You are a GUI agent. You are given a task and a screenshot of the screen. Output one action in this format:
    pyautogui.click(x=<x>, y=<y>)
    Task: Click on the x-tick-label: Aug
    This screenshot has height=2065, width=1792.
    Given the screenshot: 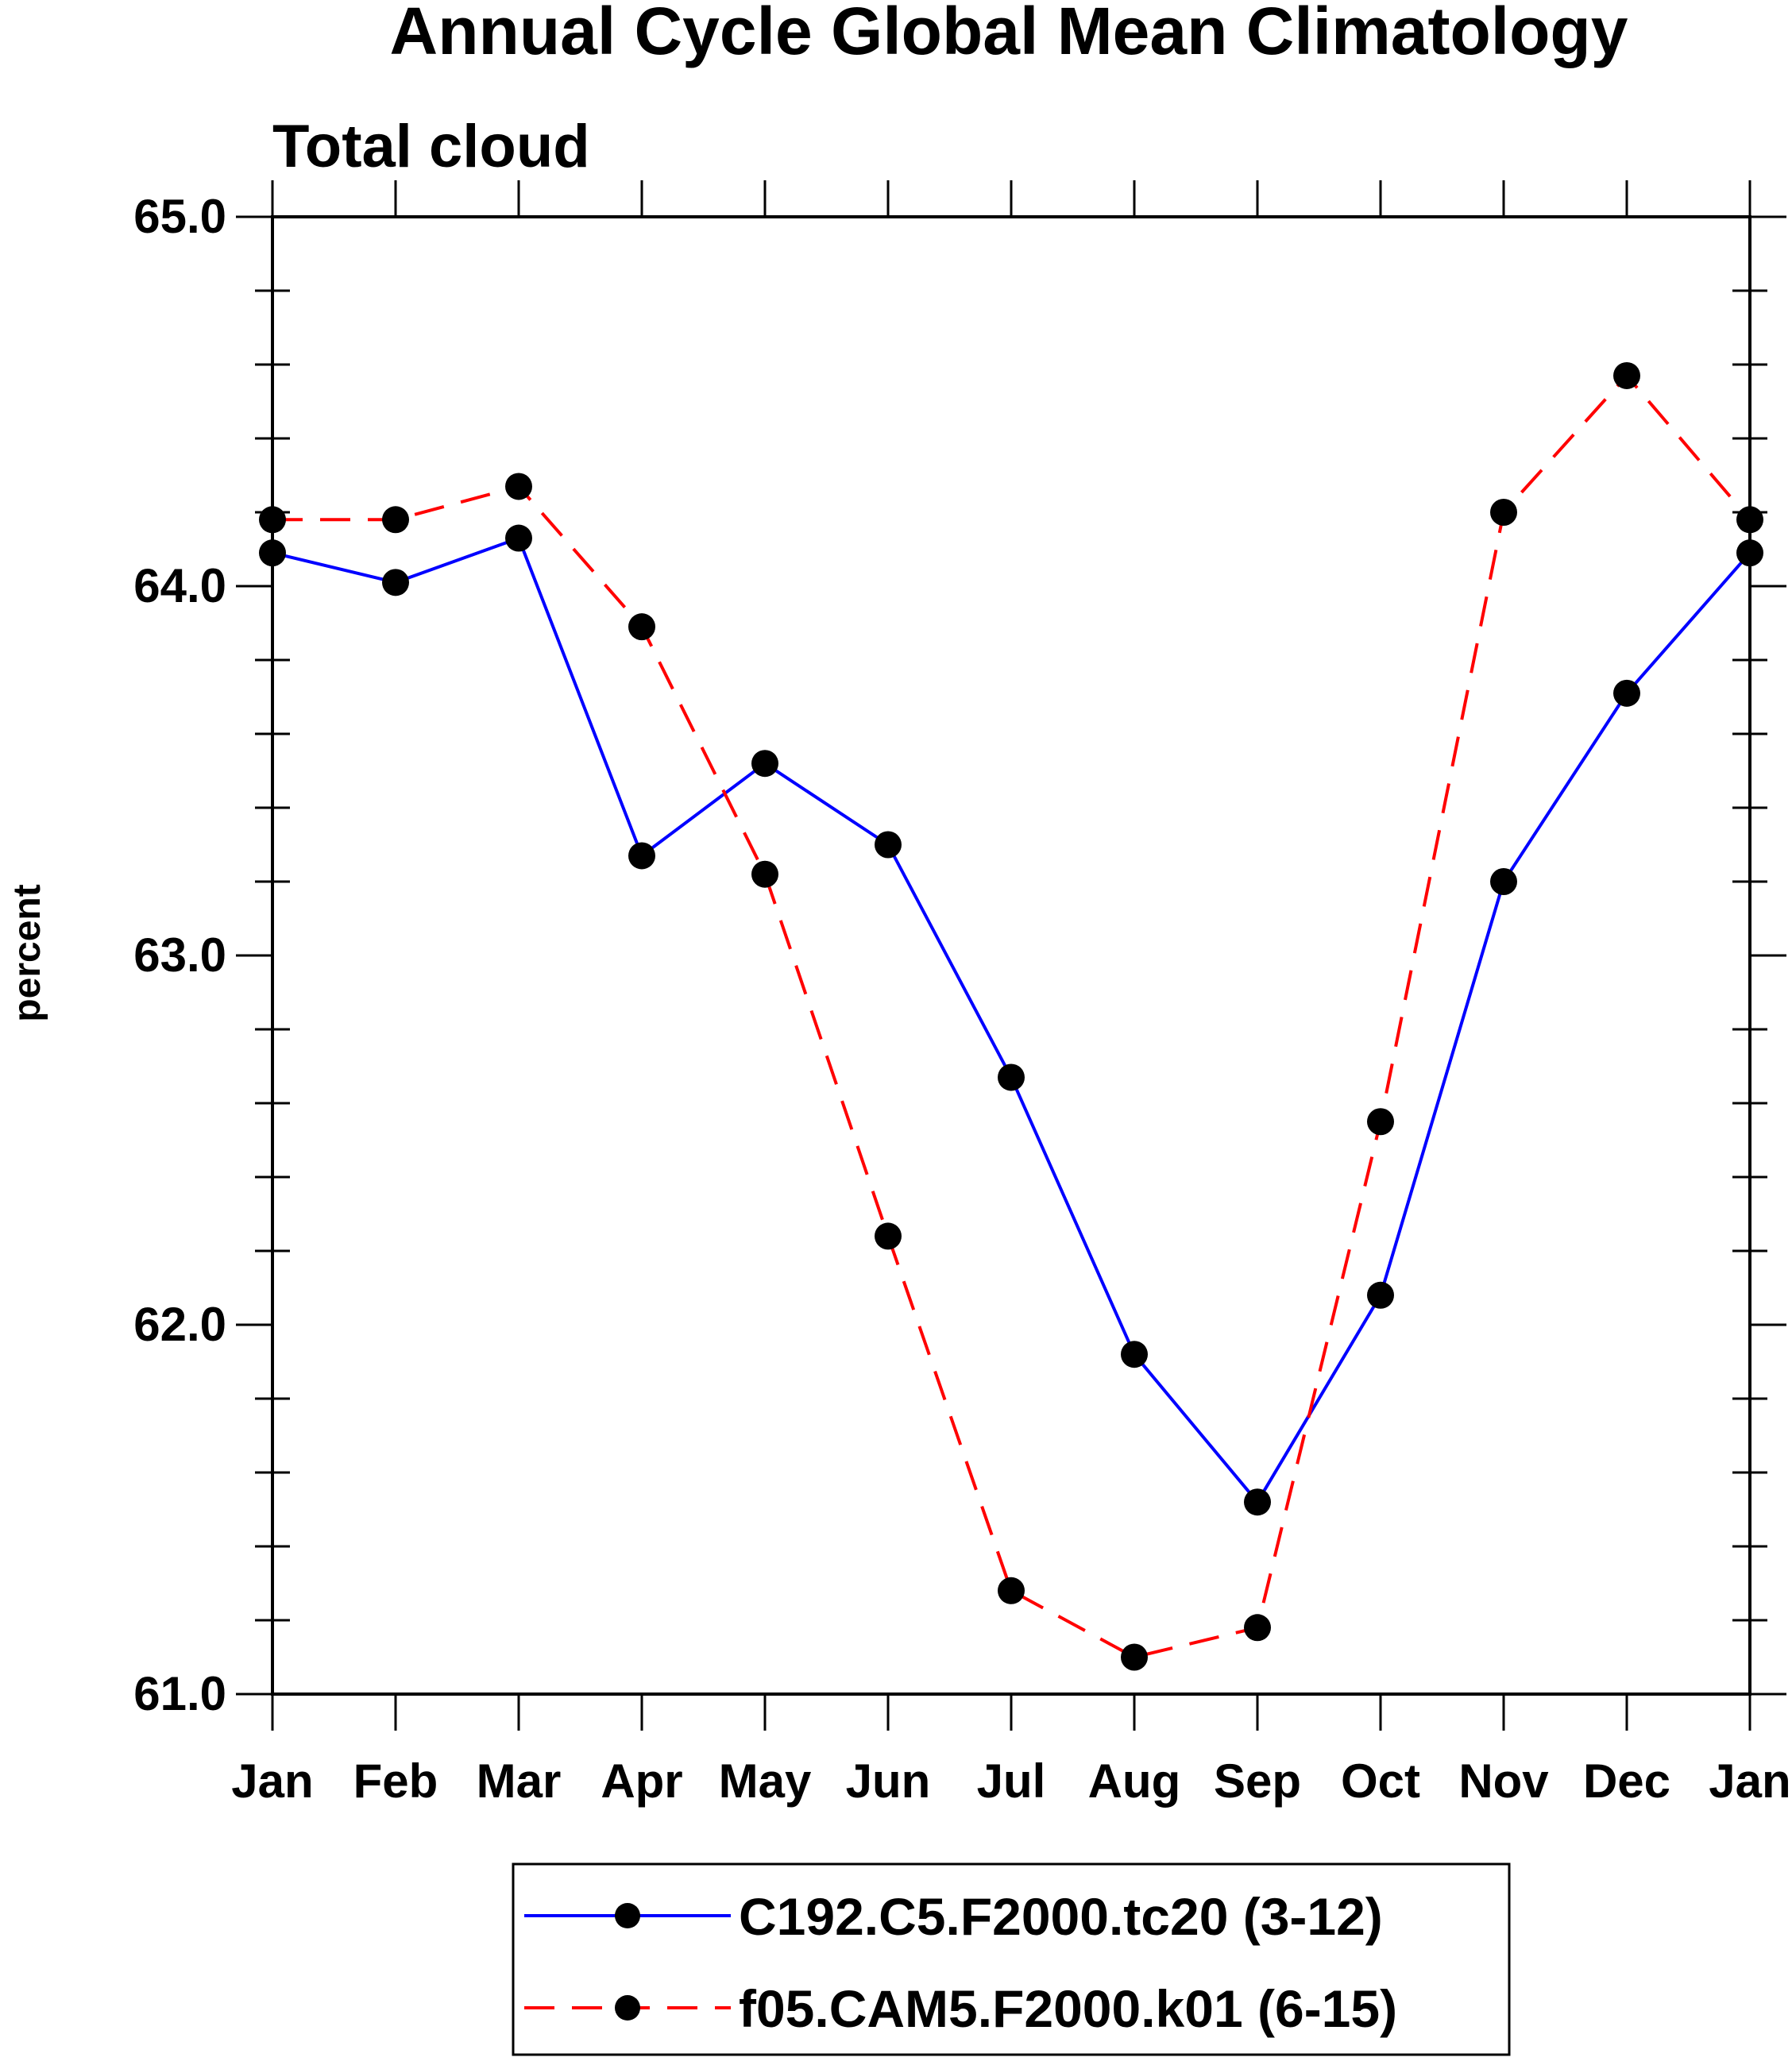 What is the action you would take?
    pyautogui.click(x=1134, y=1781)
    